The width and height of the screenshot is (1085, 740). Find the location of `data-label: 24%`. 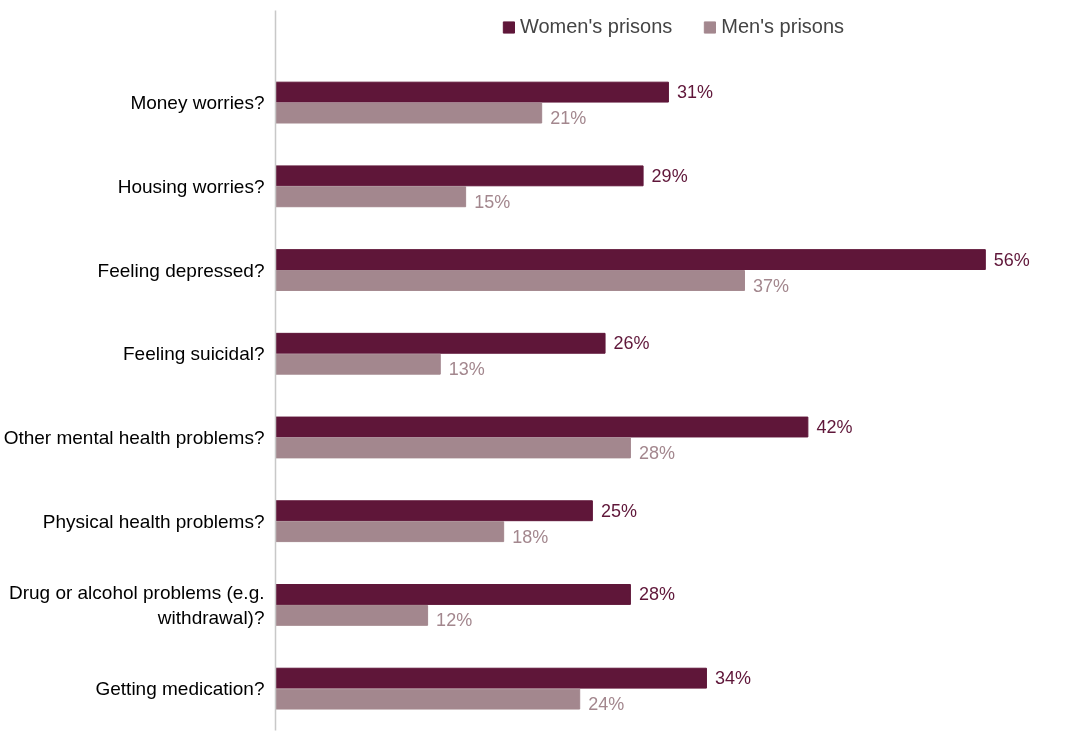

data-label: 24% is located at coordinates (606, 704).